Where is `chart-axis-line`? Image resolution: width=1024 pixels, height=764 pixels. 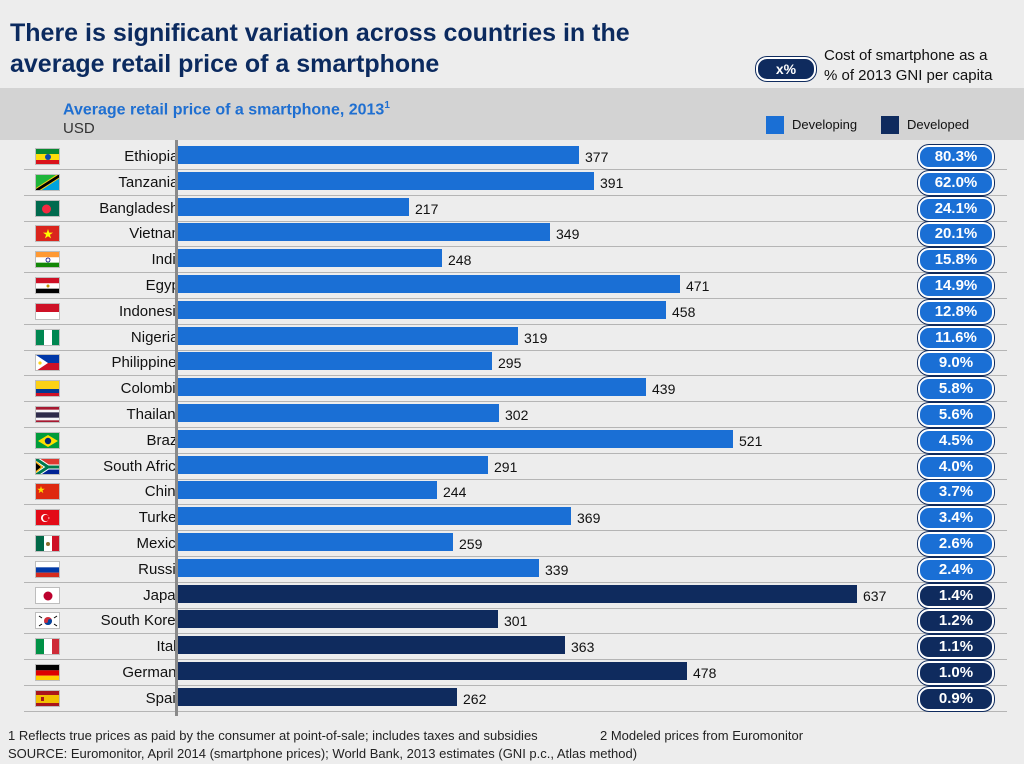 chart-axis-line is located at coordinates (176, 428).